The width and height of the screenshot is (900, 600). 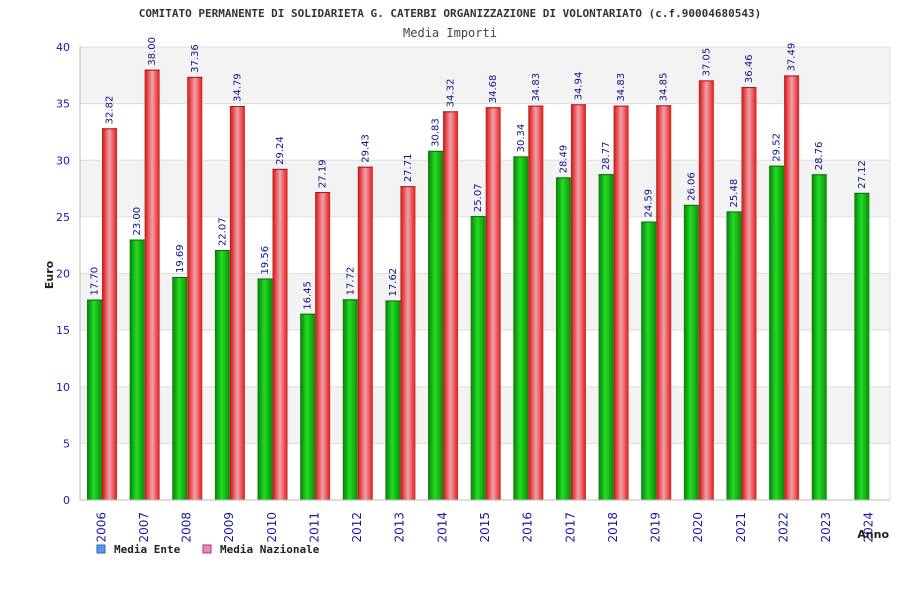 What do you see at coordinates (270, 549) in the screenshot?
I see `legend-label-media-nazionale: Media Nazionale` at bounding box center [270, 549].